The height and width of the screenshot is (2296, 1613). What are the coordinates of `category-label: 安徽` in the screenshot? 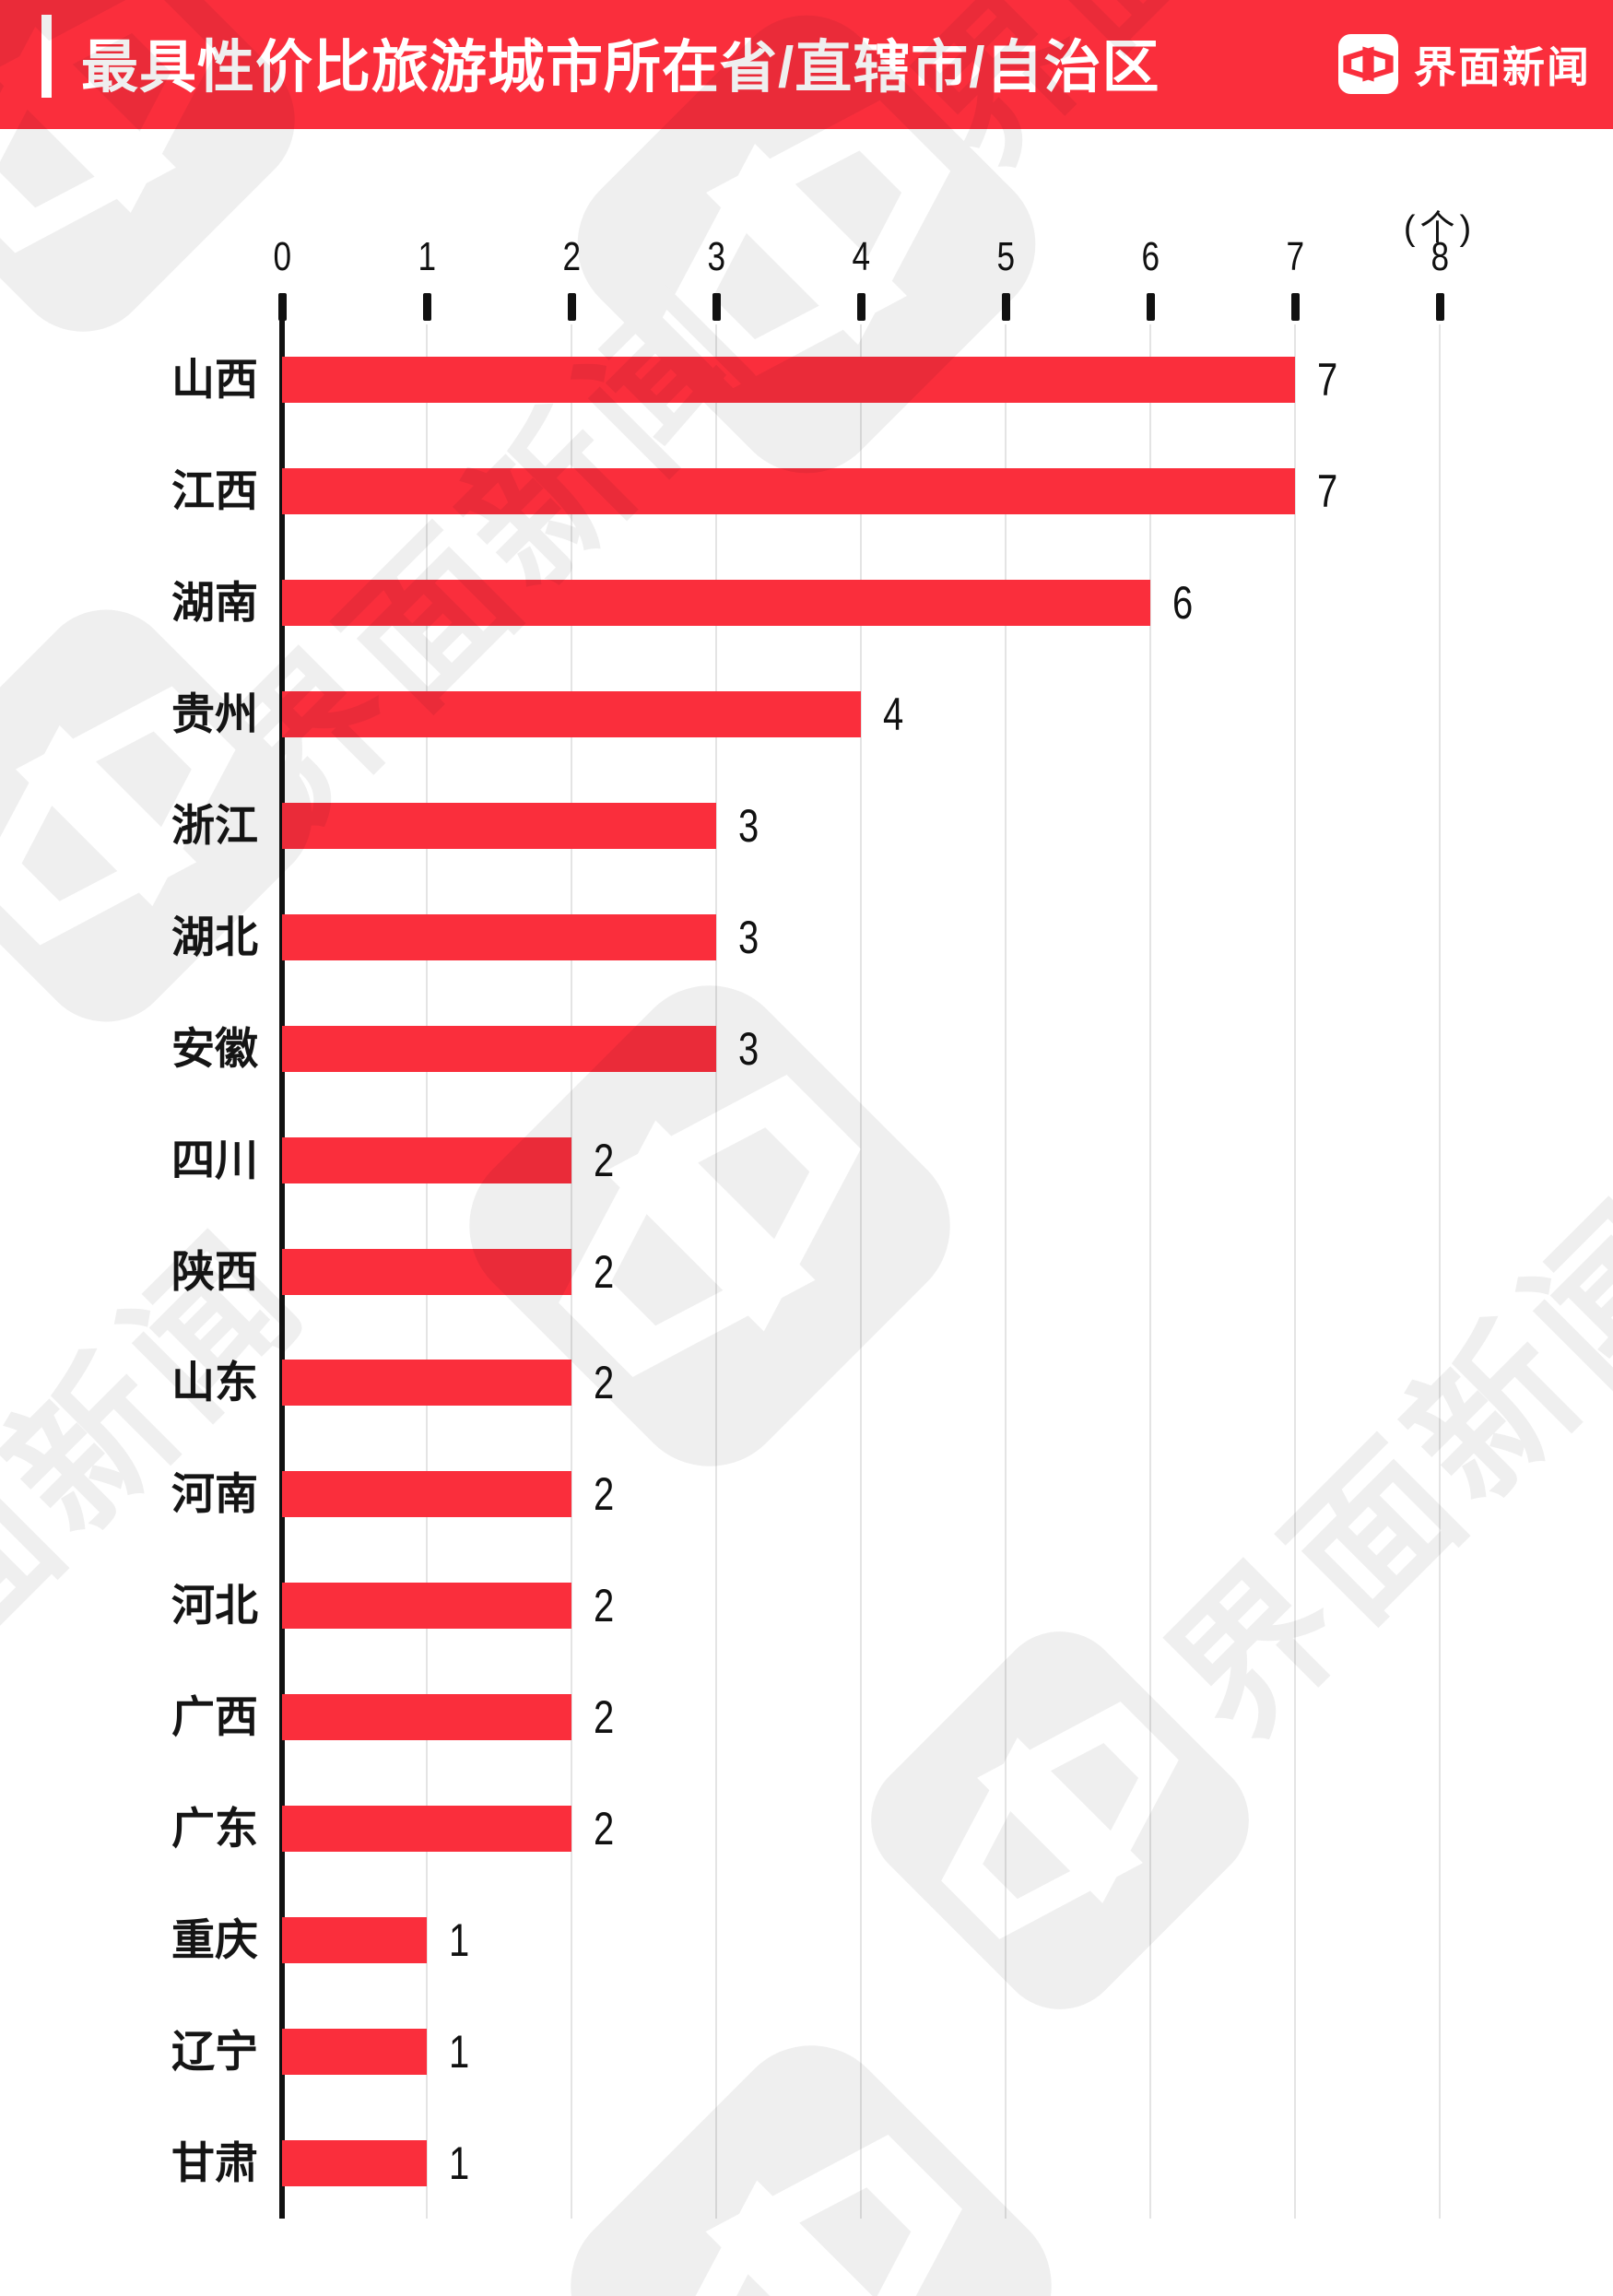 It's located at (214, 1048).